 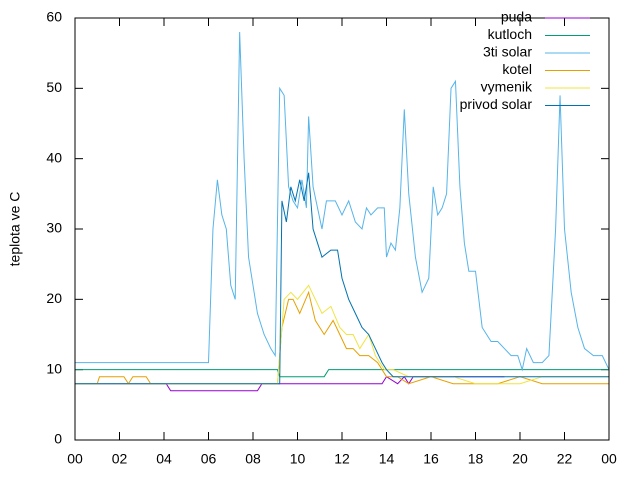 I want to click on y-tick-label: 40, so click(x=54, y=157).